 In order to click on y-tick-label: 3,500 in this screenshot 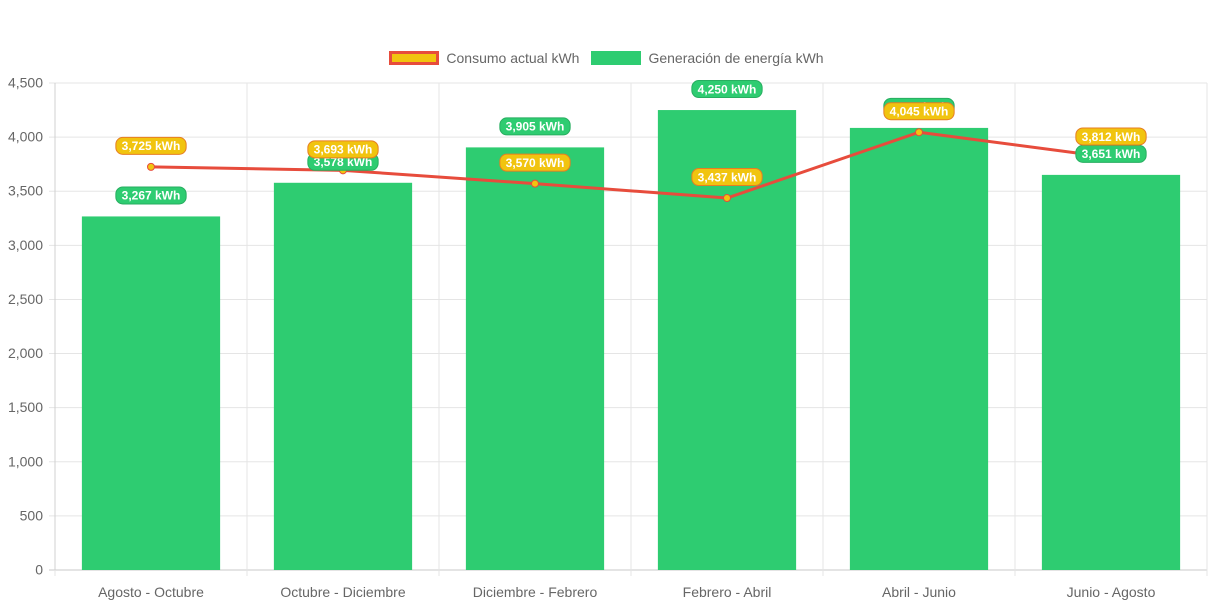, I will do `click(25, 191)`.